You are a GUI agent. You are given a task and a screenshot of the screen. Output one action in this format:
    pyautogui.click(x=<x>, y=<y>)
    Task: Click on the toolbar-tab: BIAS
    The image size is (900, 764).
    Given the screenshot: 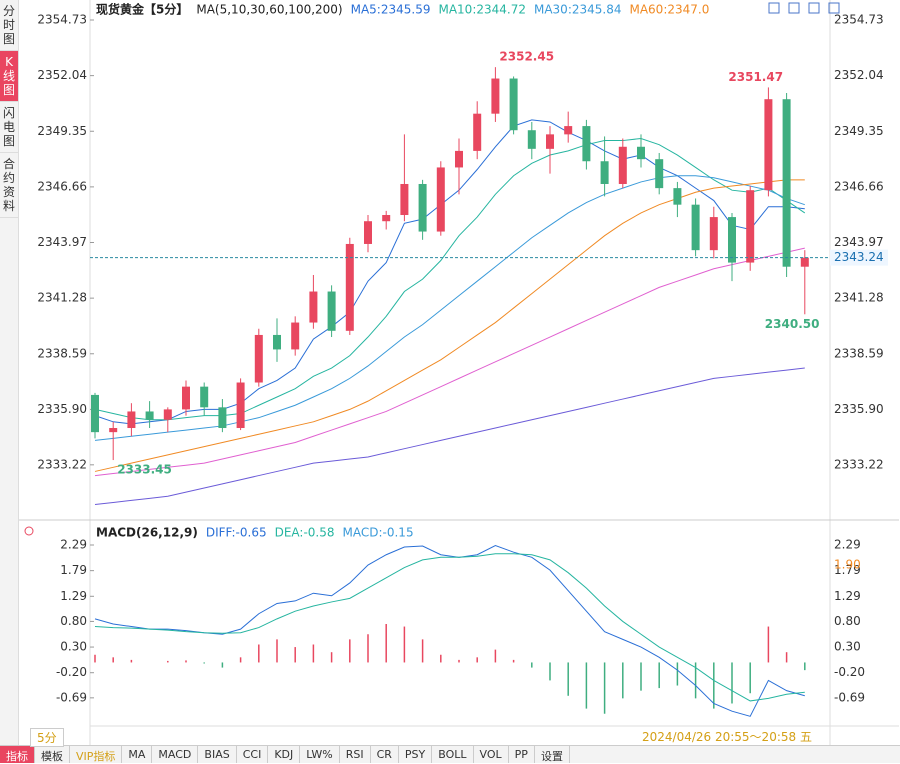 What is the action you would take?
    pyautogui.click(x=217, y=754)
    